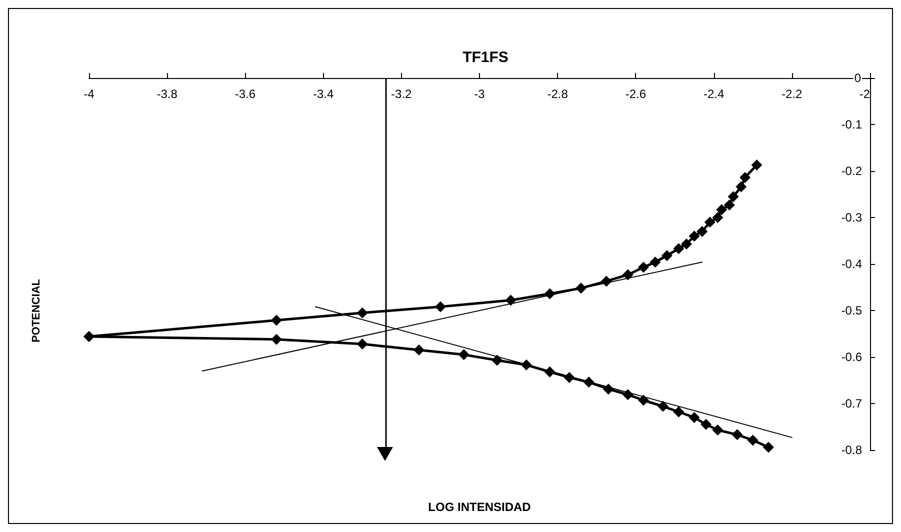 The width and height of the screenshot is (901, 532). I want to click on y-tick-label: -0.2, so click(851, 171).